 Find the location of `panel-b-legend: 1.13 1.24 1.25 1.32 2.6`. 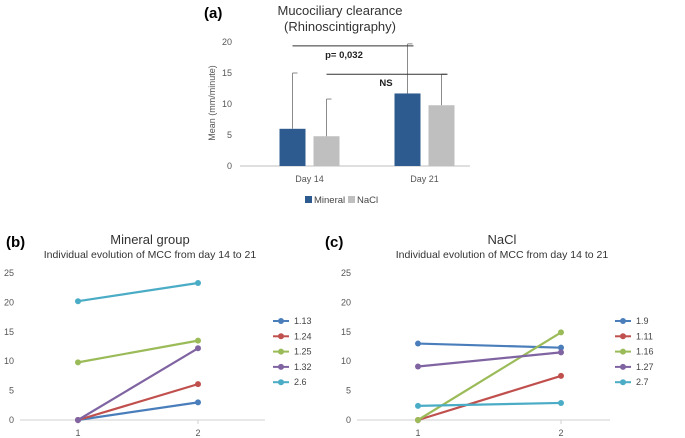

panel-b-legend: 1.13 1.24 1.25 1.32 2.6 is located at coordinates (292, 351).